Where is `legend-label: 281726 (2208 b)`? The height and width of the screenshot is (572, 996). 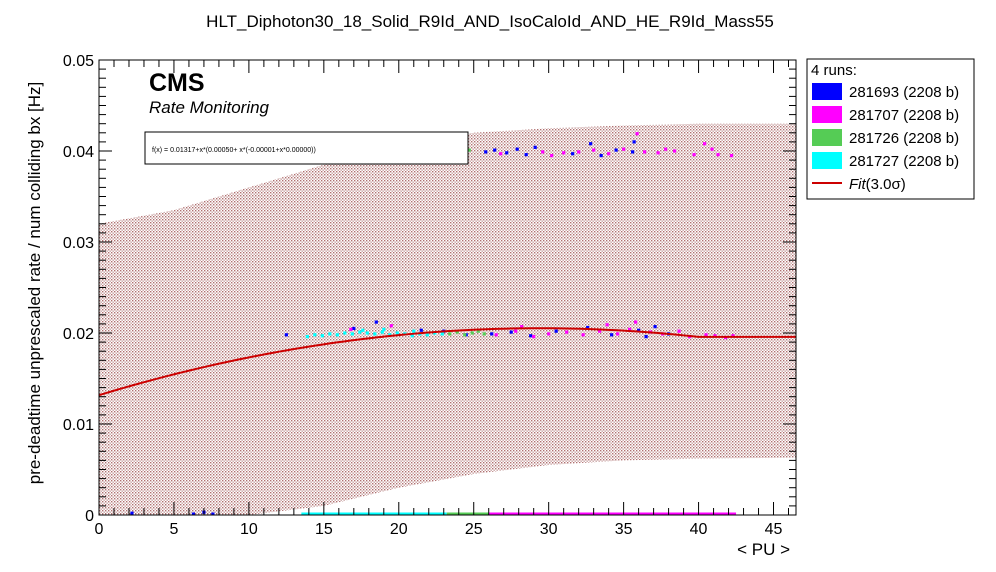
legend-label: 281726 (2208 b) is located at coordinates (904, 138).